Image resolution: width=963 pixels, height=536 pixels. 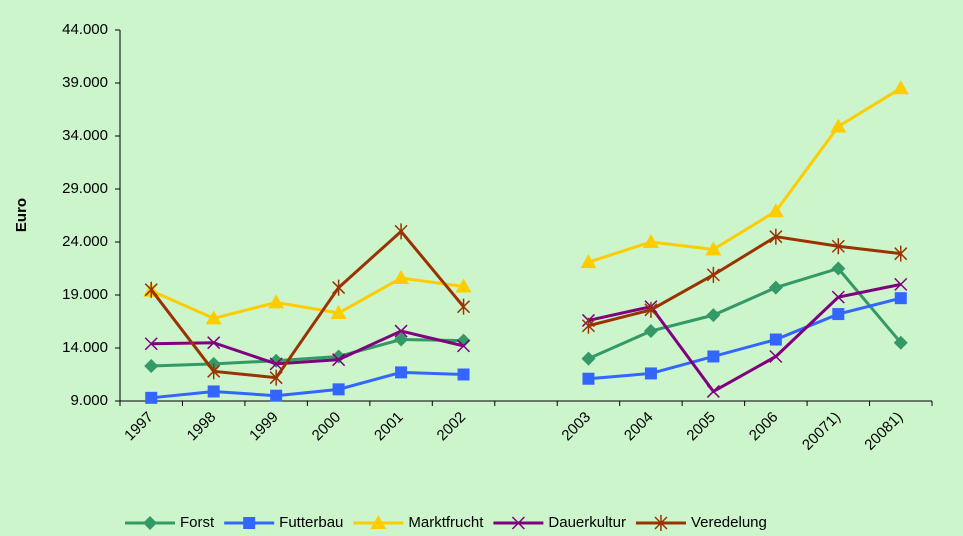 What do you see at coordinates (446, 522) in the screenshot?
I see `legend-label: Marktfrucht` at bounding box center [446, 522].